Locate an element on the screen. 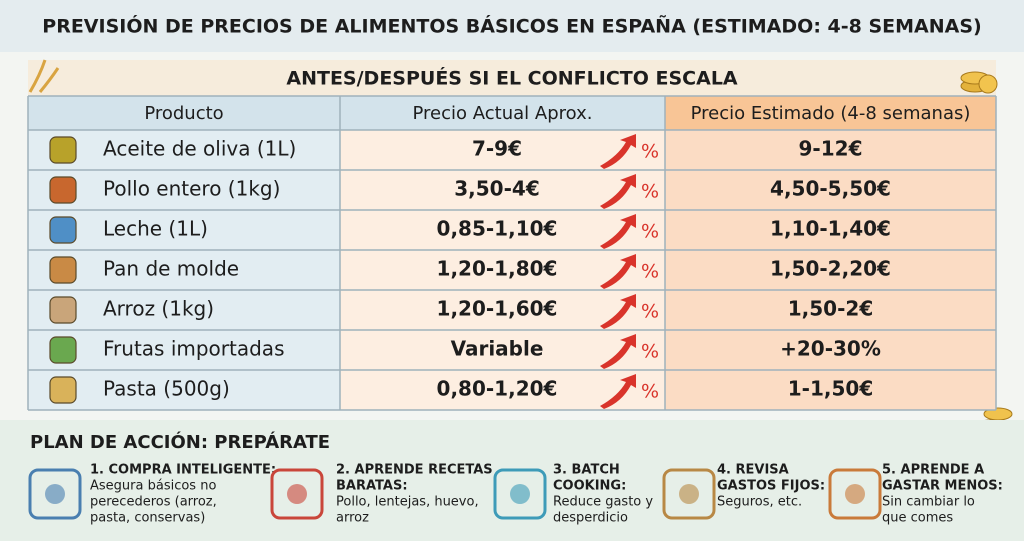 The image size is (1024, 541). plan-item-text: Pollo, lentejas, huevo, is located at coordinates (407, 502).